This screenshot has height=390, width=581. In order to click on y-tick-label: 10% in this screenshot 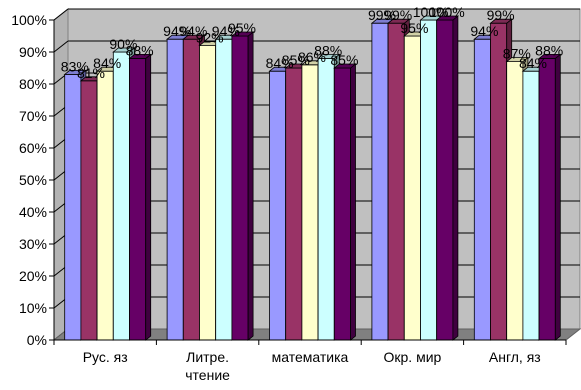, I will do `click(33, 308)`.